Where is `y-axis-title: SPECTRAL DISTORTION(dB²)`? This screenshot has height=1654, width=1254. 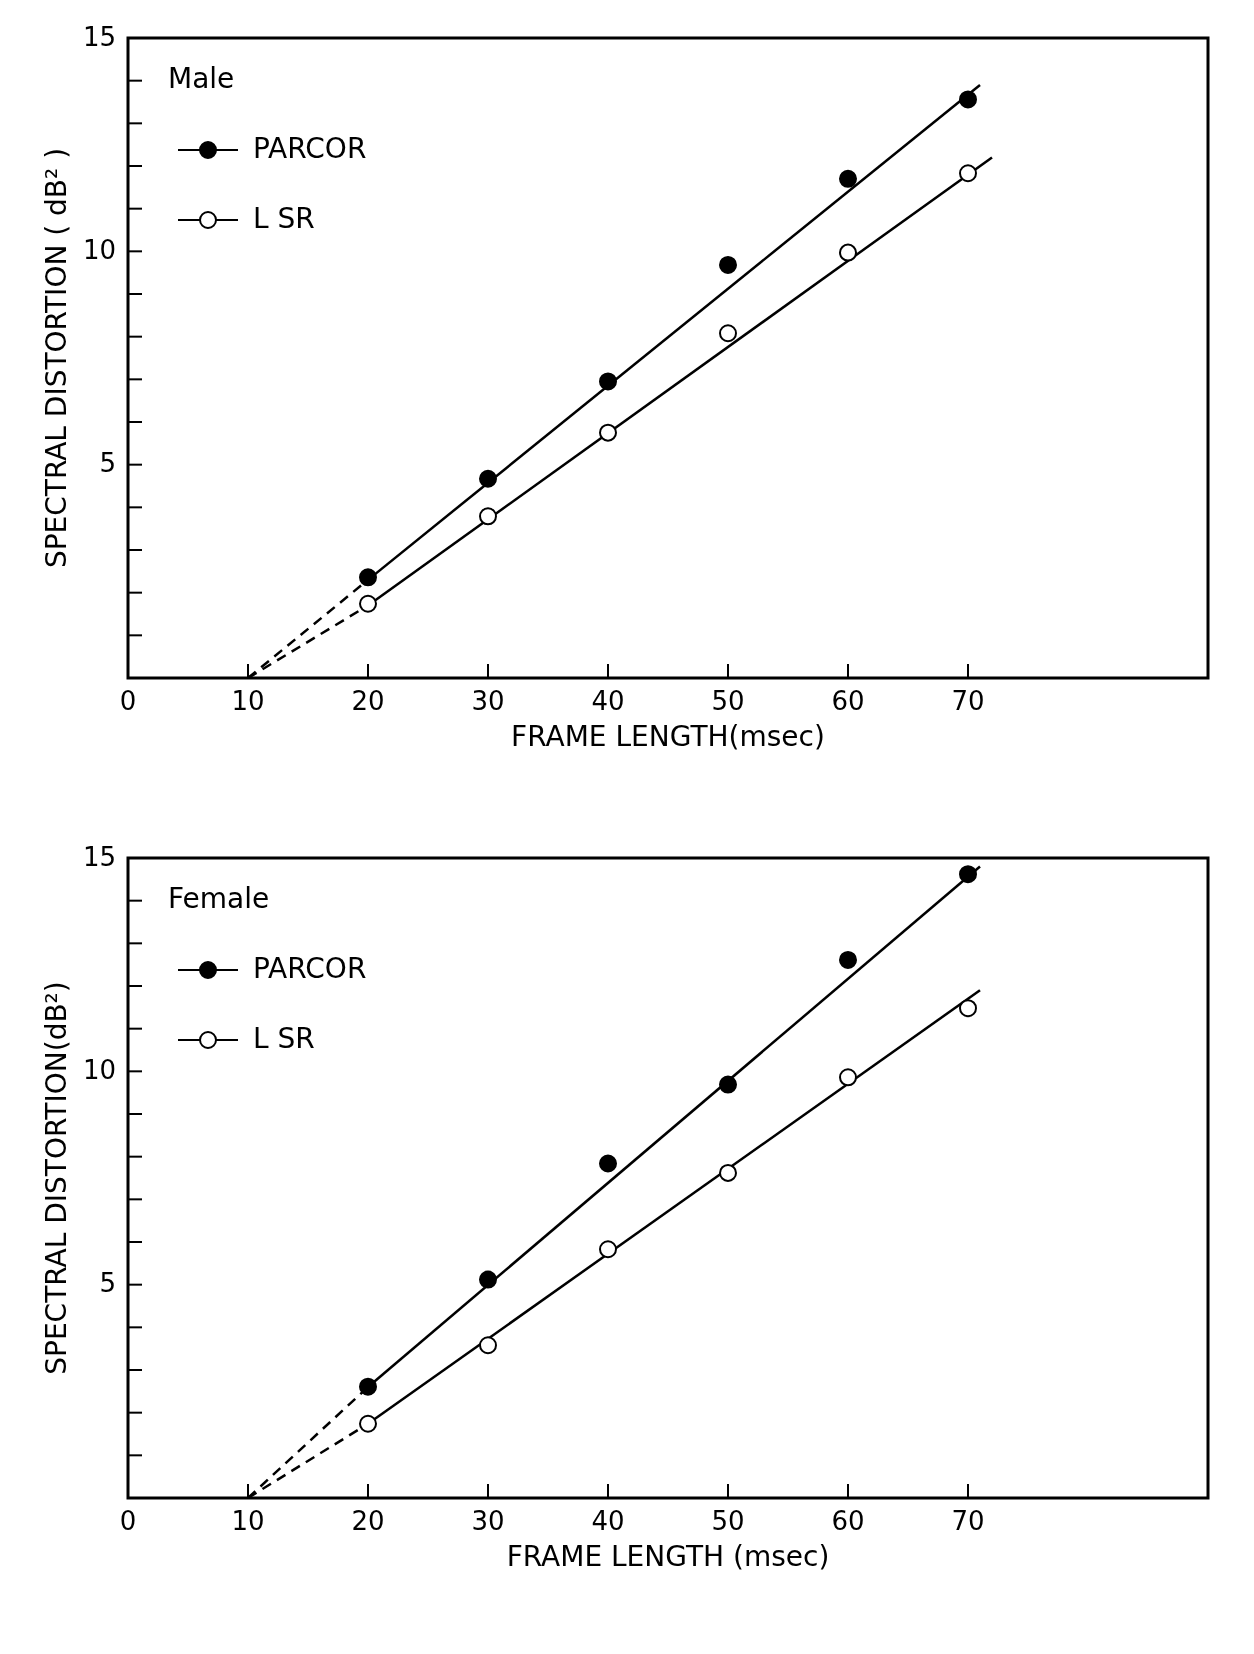
y-axis-title: SPECTRAL DISTORTION(dB²) is located at coordinates (56, 1178).